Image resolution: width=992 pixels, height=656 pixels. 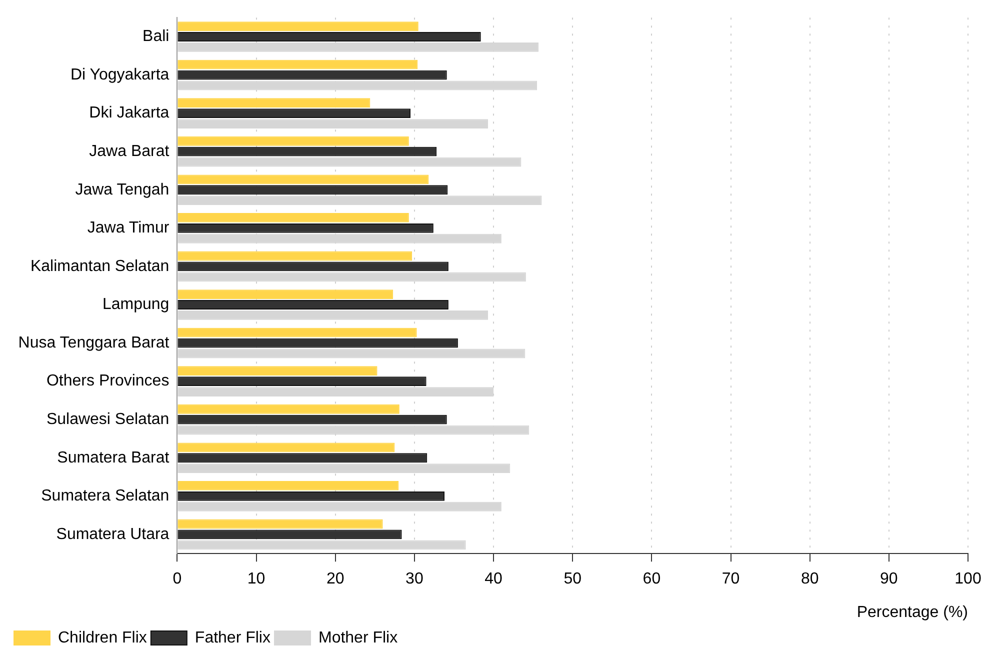 What do you see at coordinates (493, 579) in the screenshot?
I see `x-tick-label: 40` at bounding box center [493, 579].